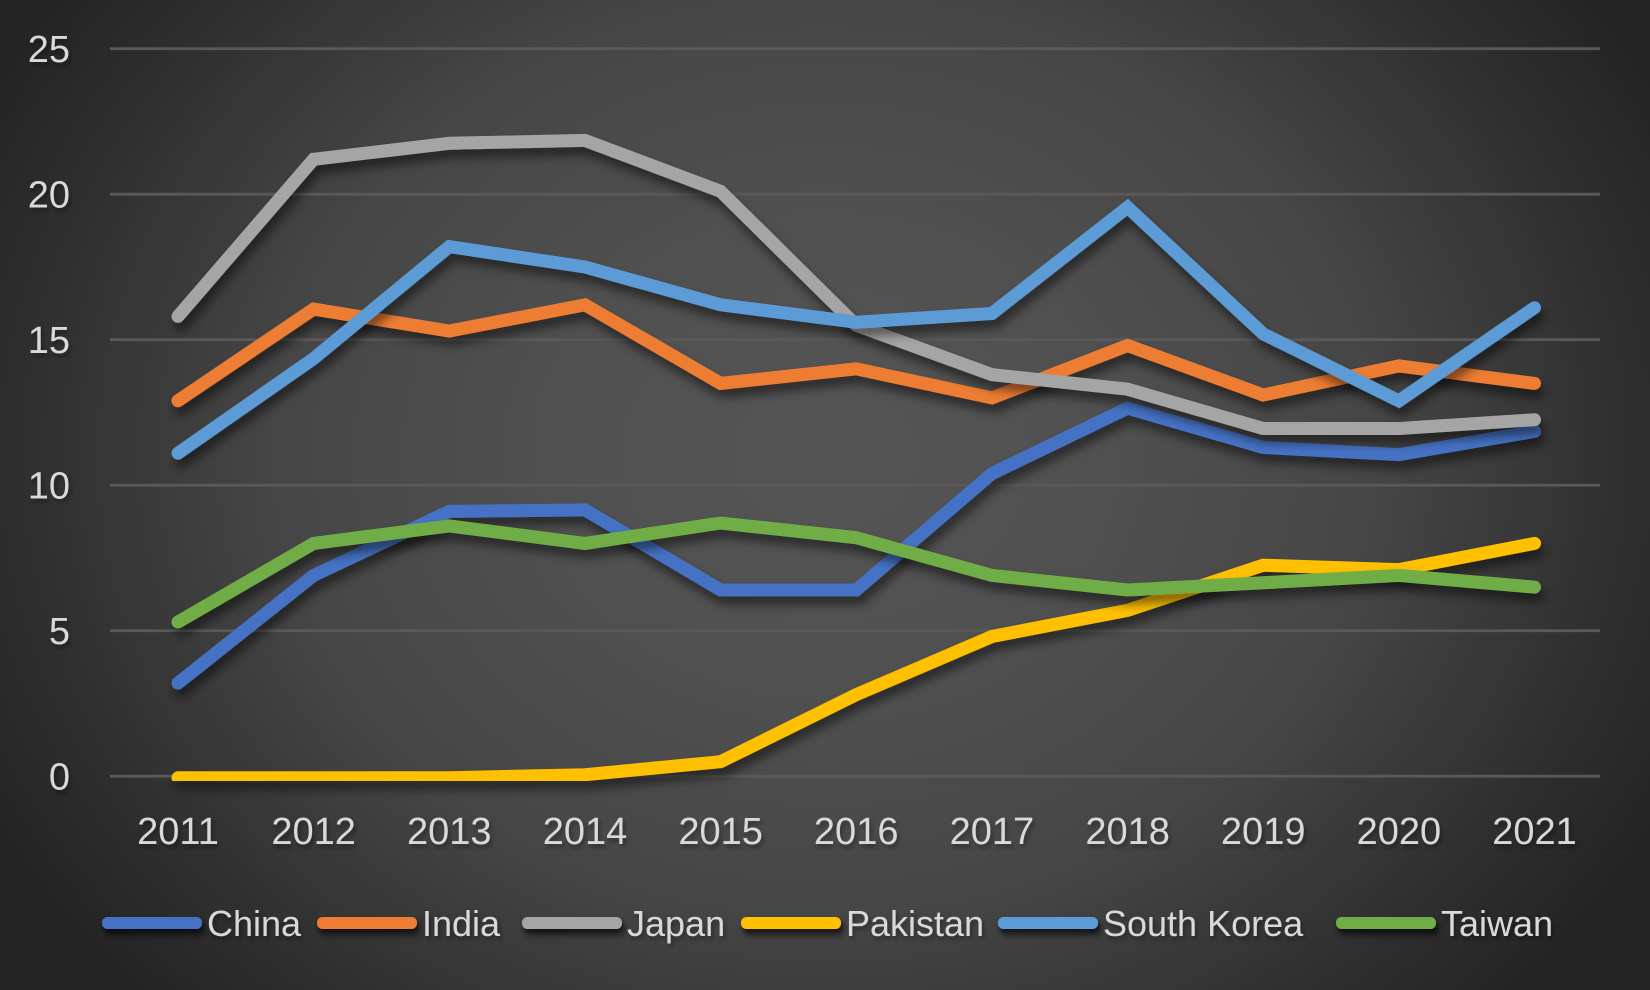 The width and height of the screenshot is (1650, 990). I want to click on svg-text: Taiwan, so click(1497, 923).